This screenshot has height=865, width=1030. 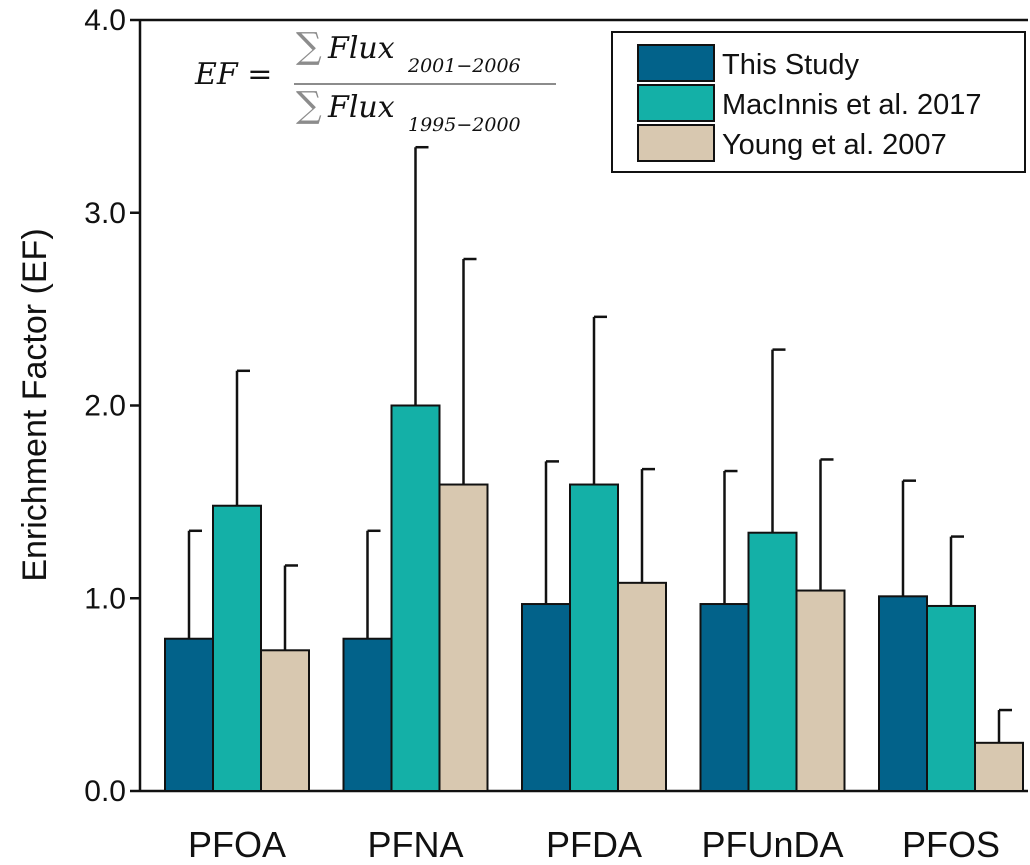 What do you see at coordinates (237, 844) in the screenshot?
I see `x-category-label: PFOA` at bounding box center [237, 844].